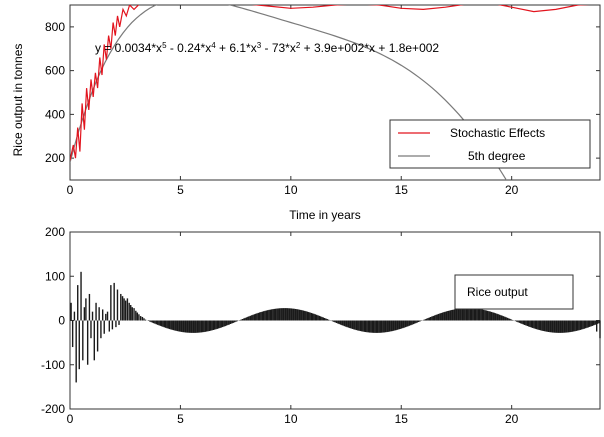 This screenshot has width=604, height=437. I want to click on legend: Rice output, so click(514, 292).